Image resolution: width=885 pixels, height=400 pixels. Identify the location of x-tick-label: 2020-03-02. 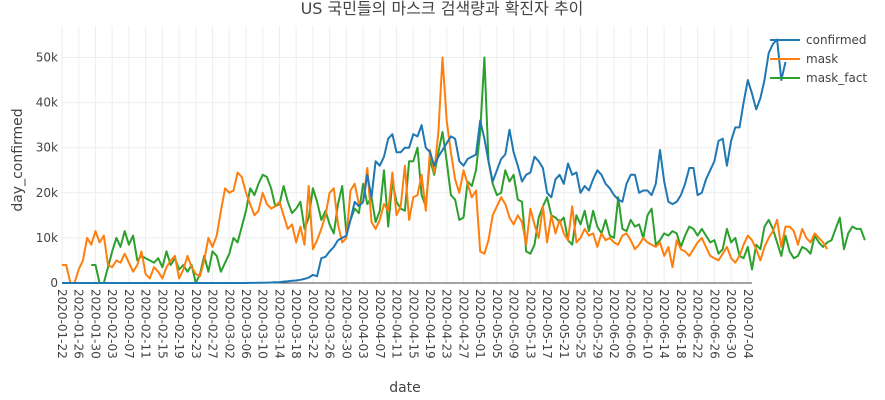
(229, 324).